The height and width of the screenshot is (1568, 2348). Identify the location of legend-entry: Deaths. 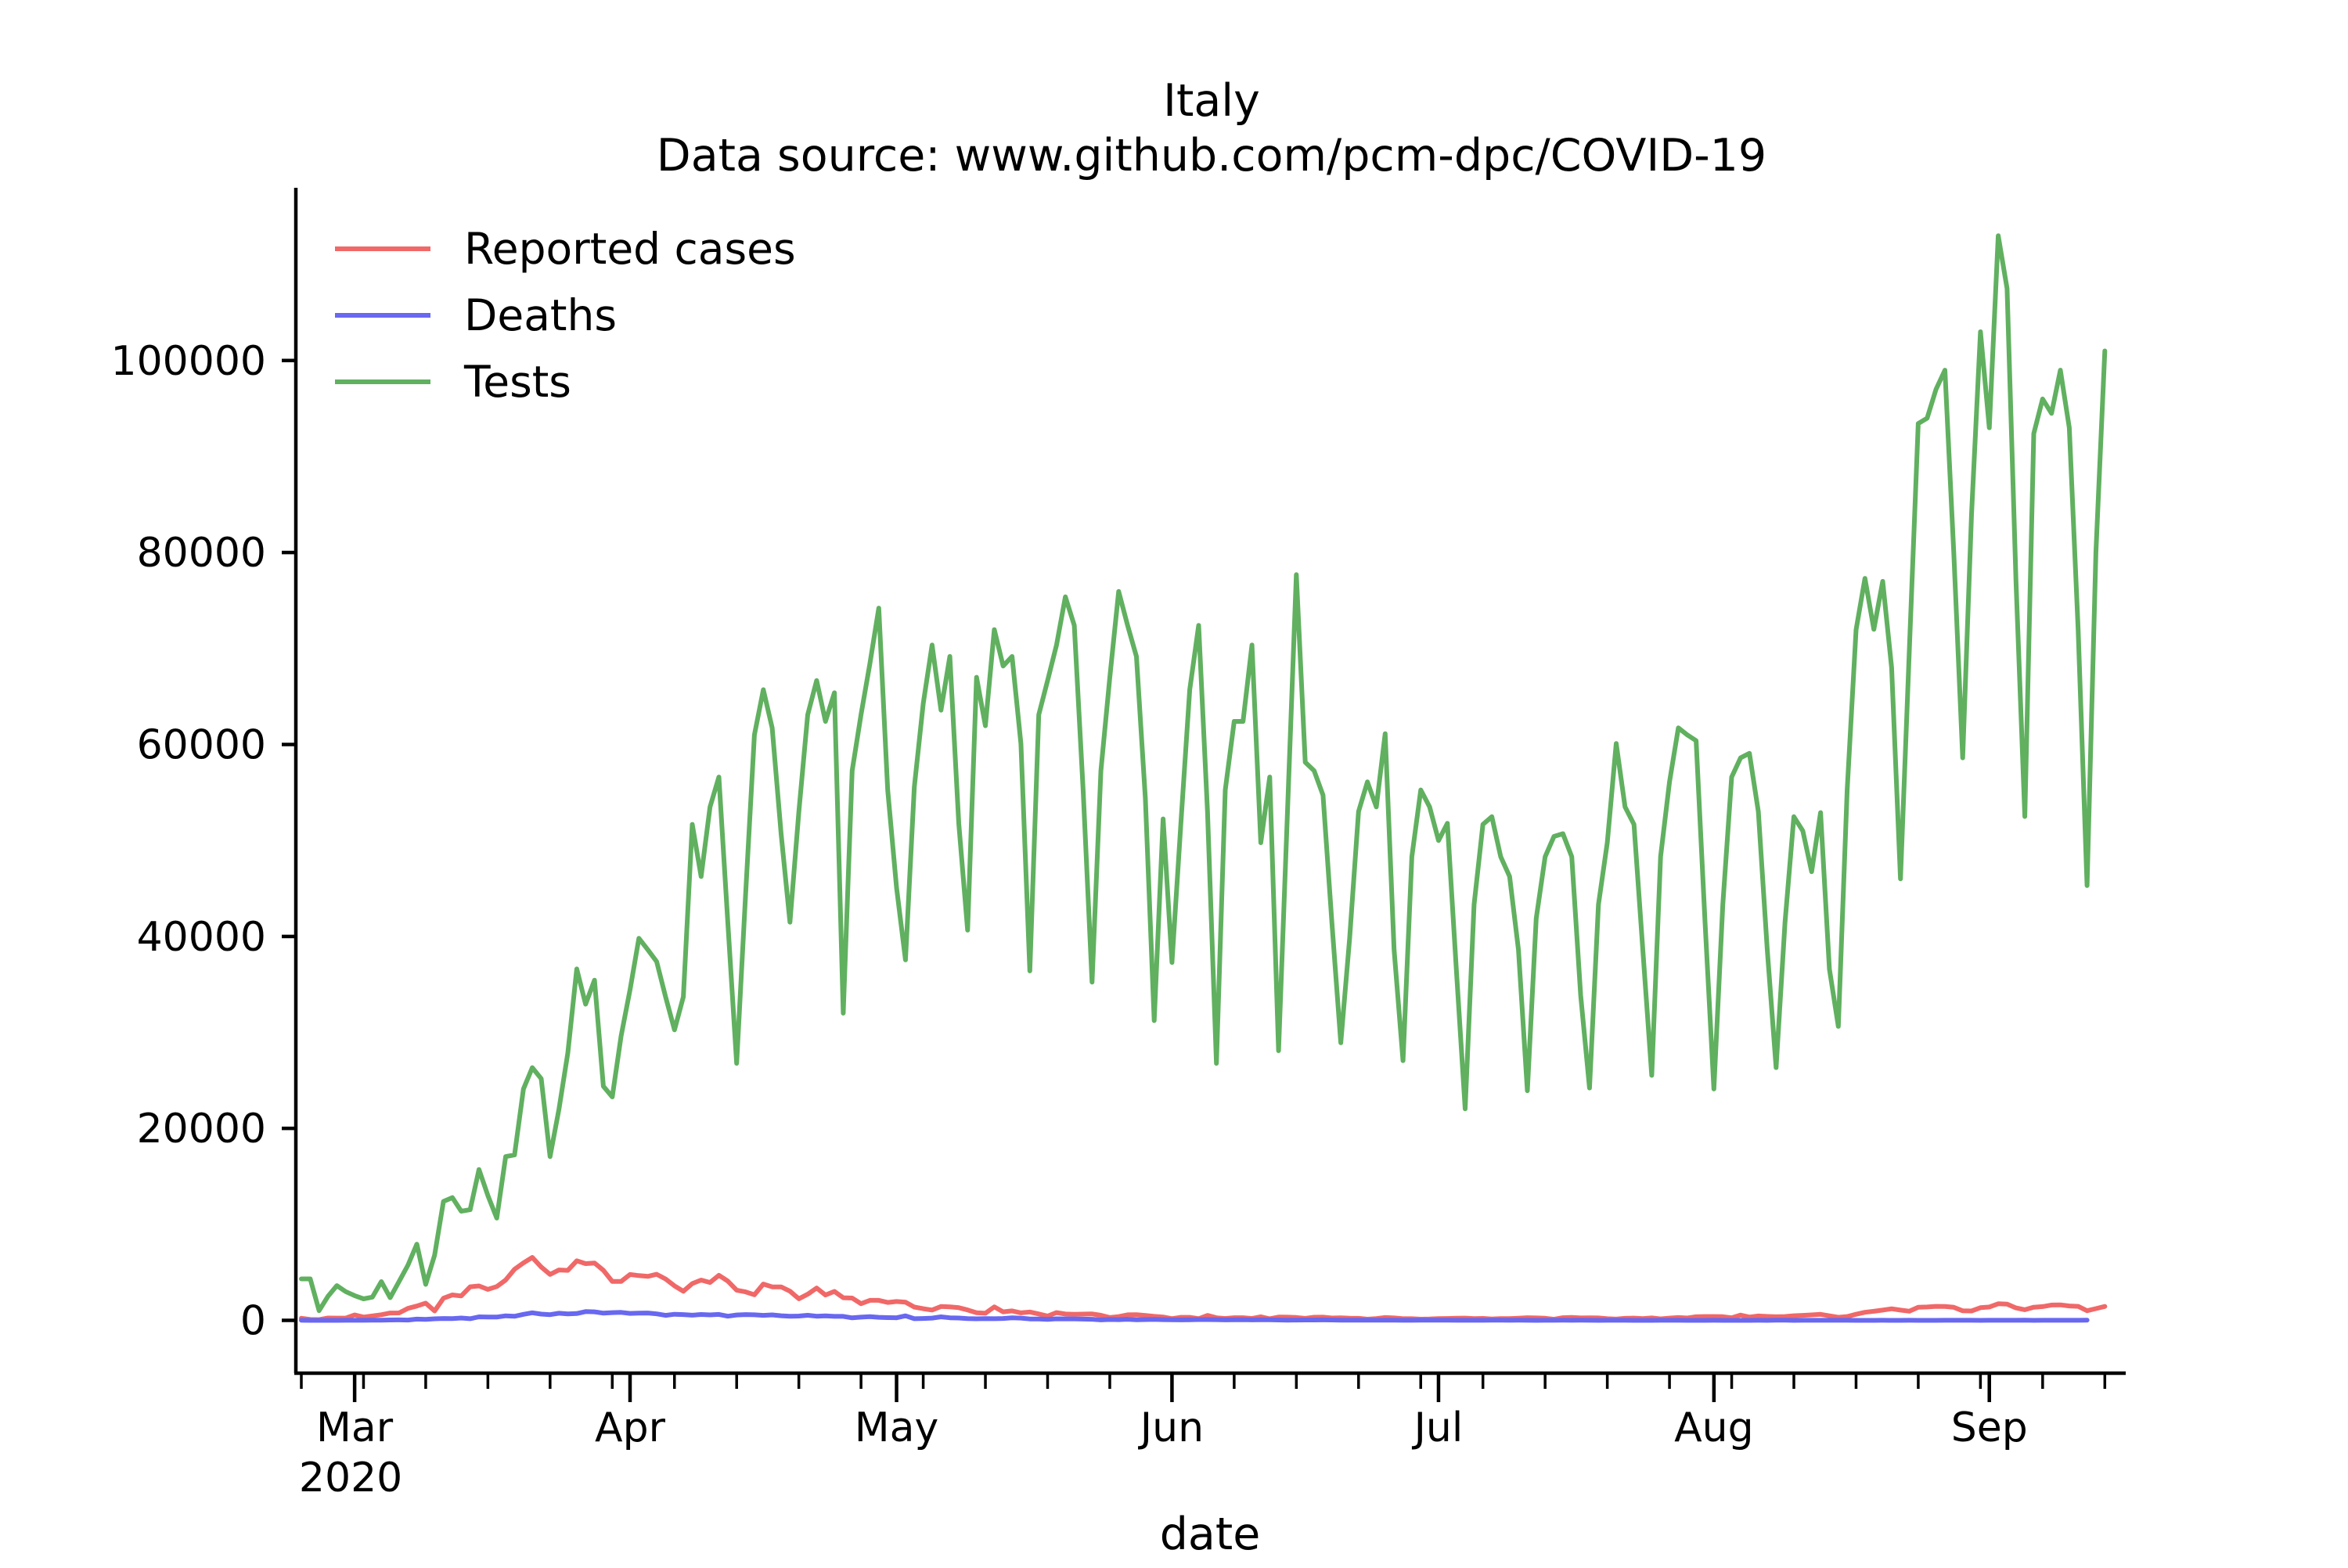
(476, 315).